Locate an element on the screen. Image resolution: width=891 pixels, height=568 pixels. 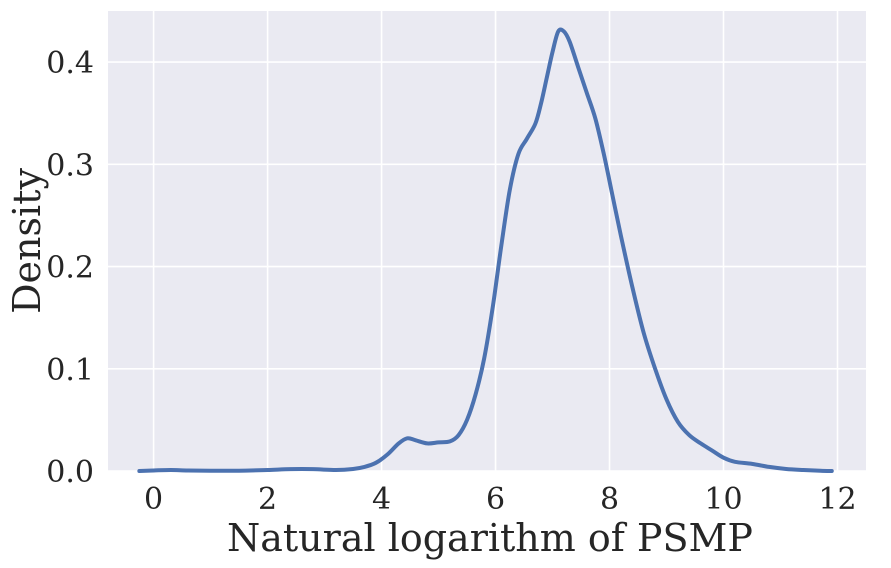
x-tick-label: 6 is located at coordinates (495, 499).